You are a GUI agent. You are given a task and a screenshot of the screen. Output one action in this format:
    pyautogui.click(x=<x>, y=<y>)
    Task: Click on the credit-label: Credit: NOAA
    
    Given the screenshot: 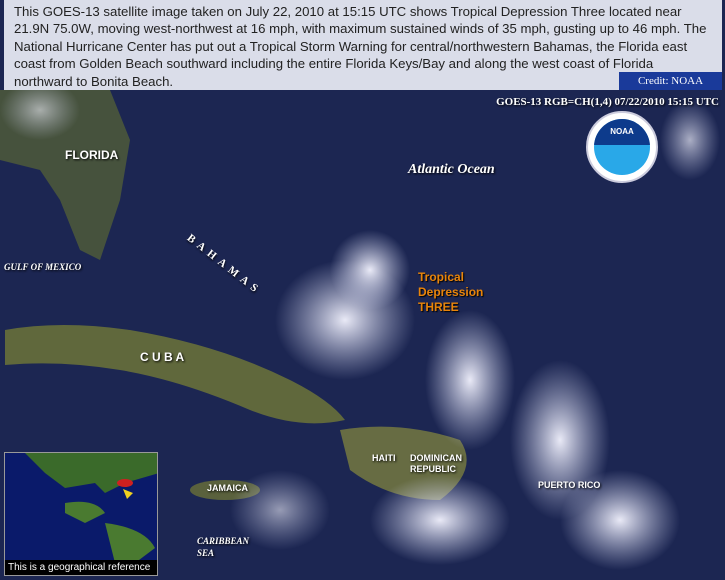 What is the action you would take?
    pyautogui.click(x=670, y=81)
    